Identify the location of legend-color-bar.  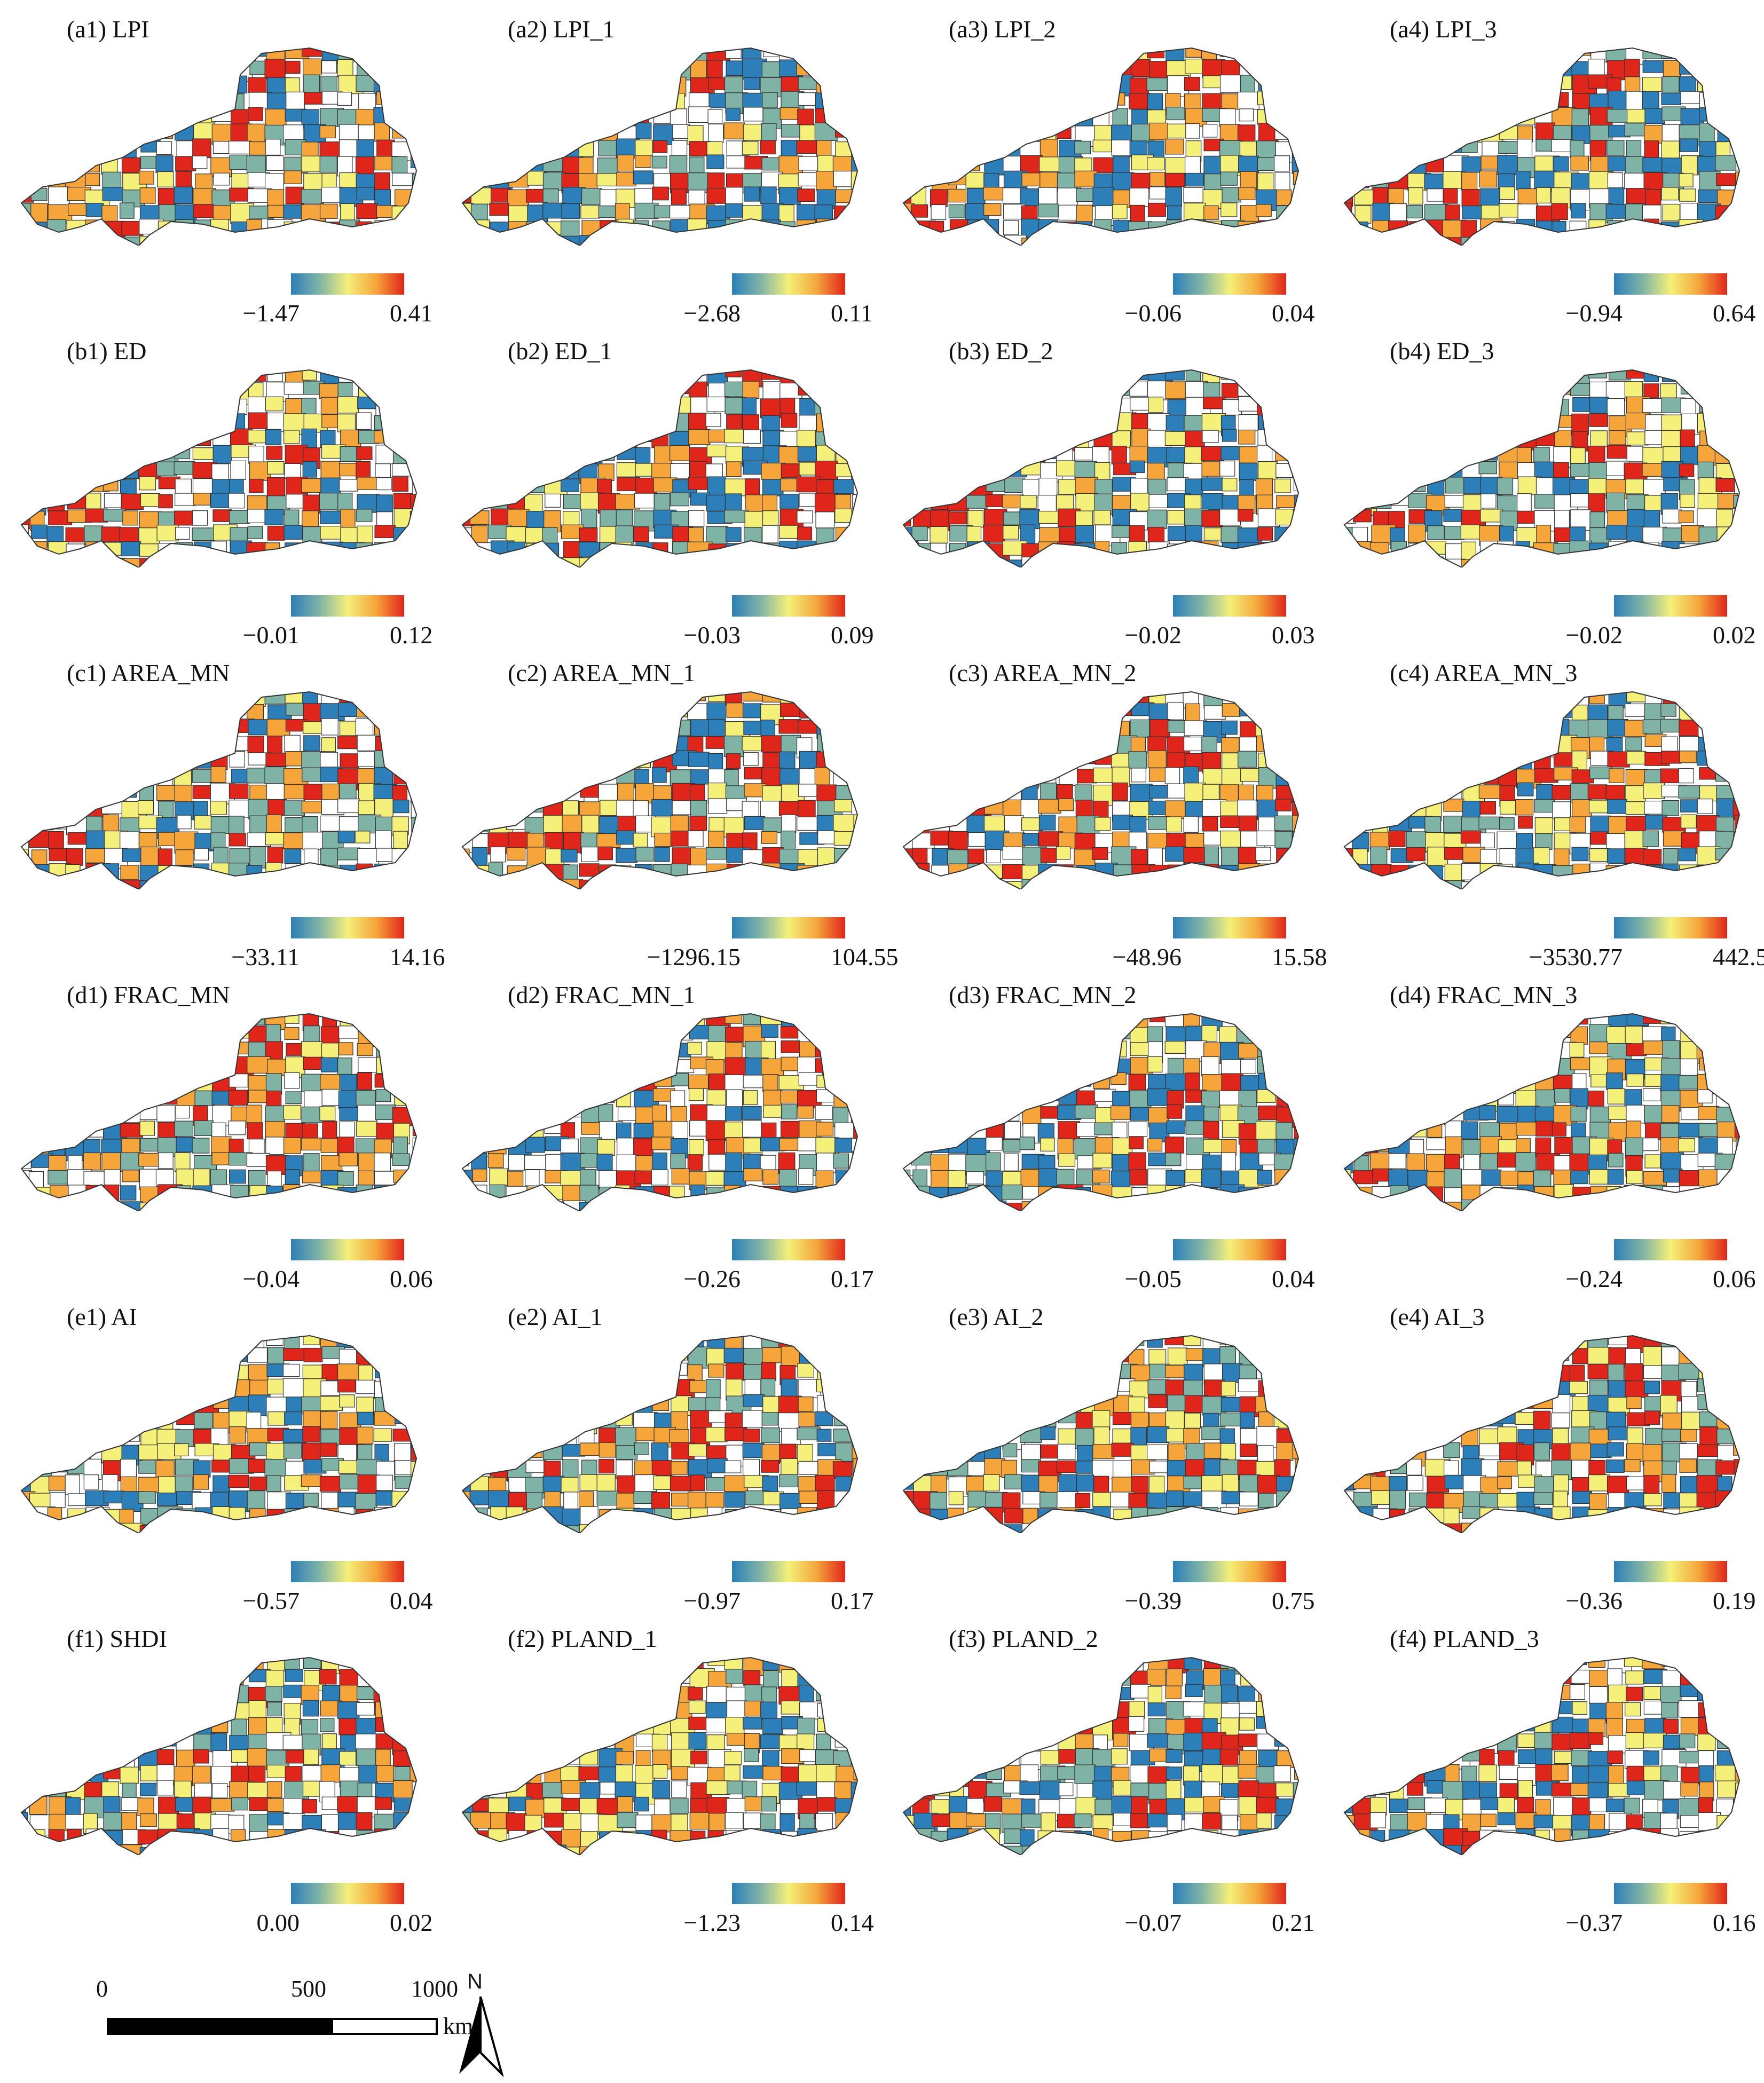
(348, 928).